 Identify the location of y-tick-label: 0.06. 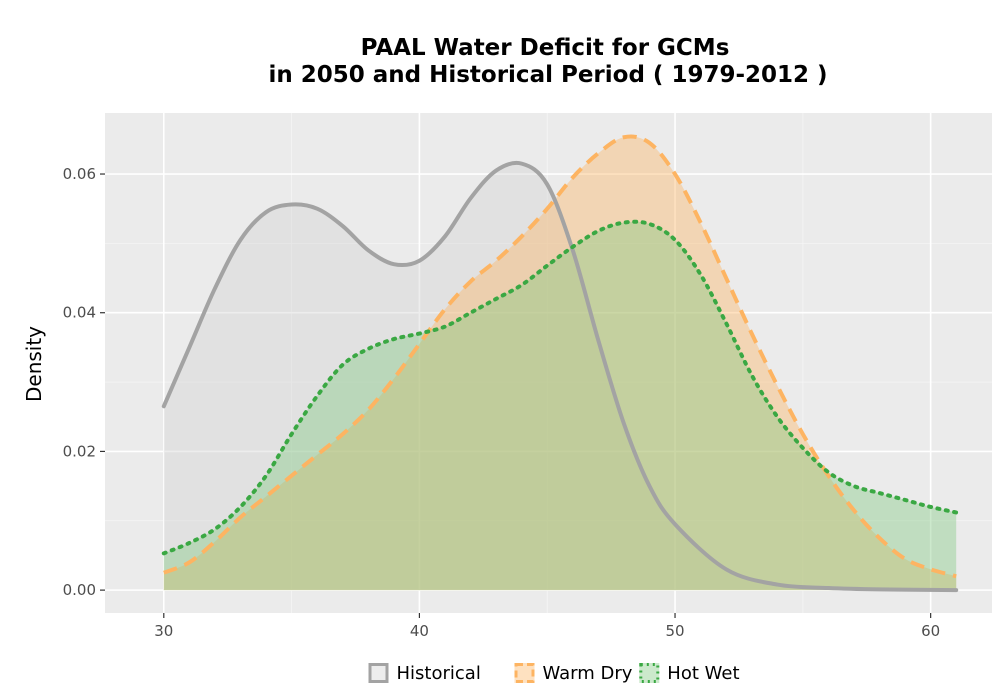
(79, 174).